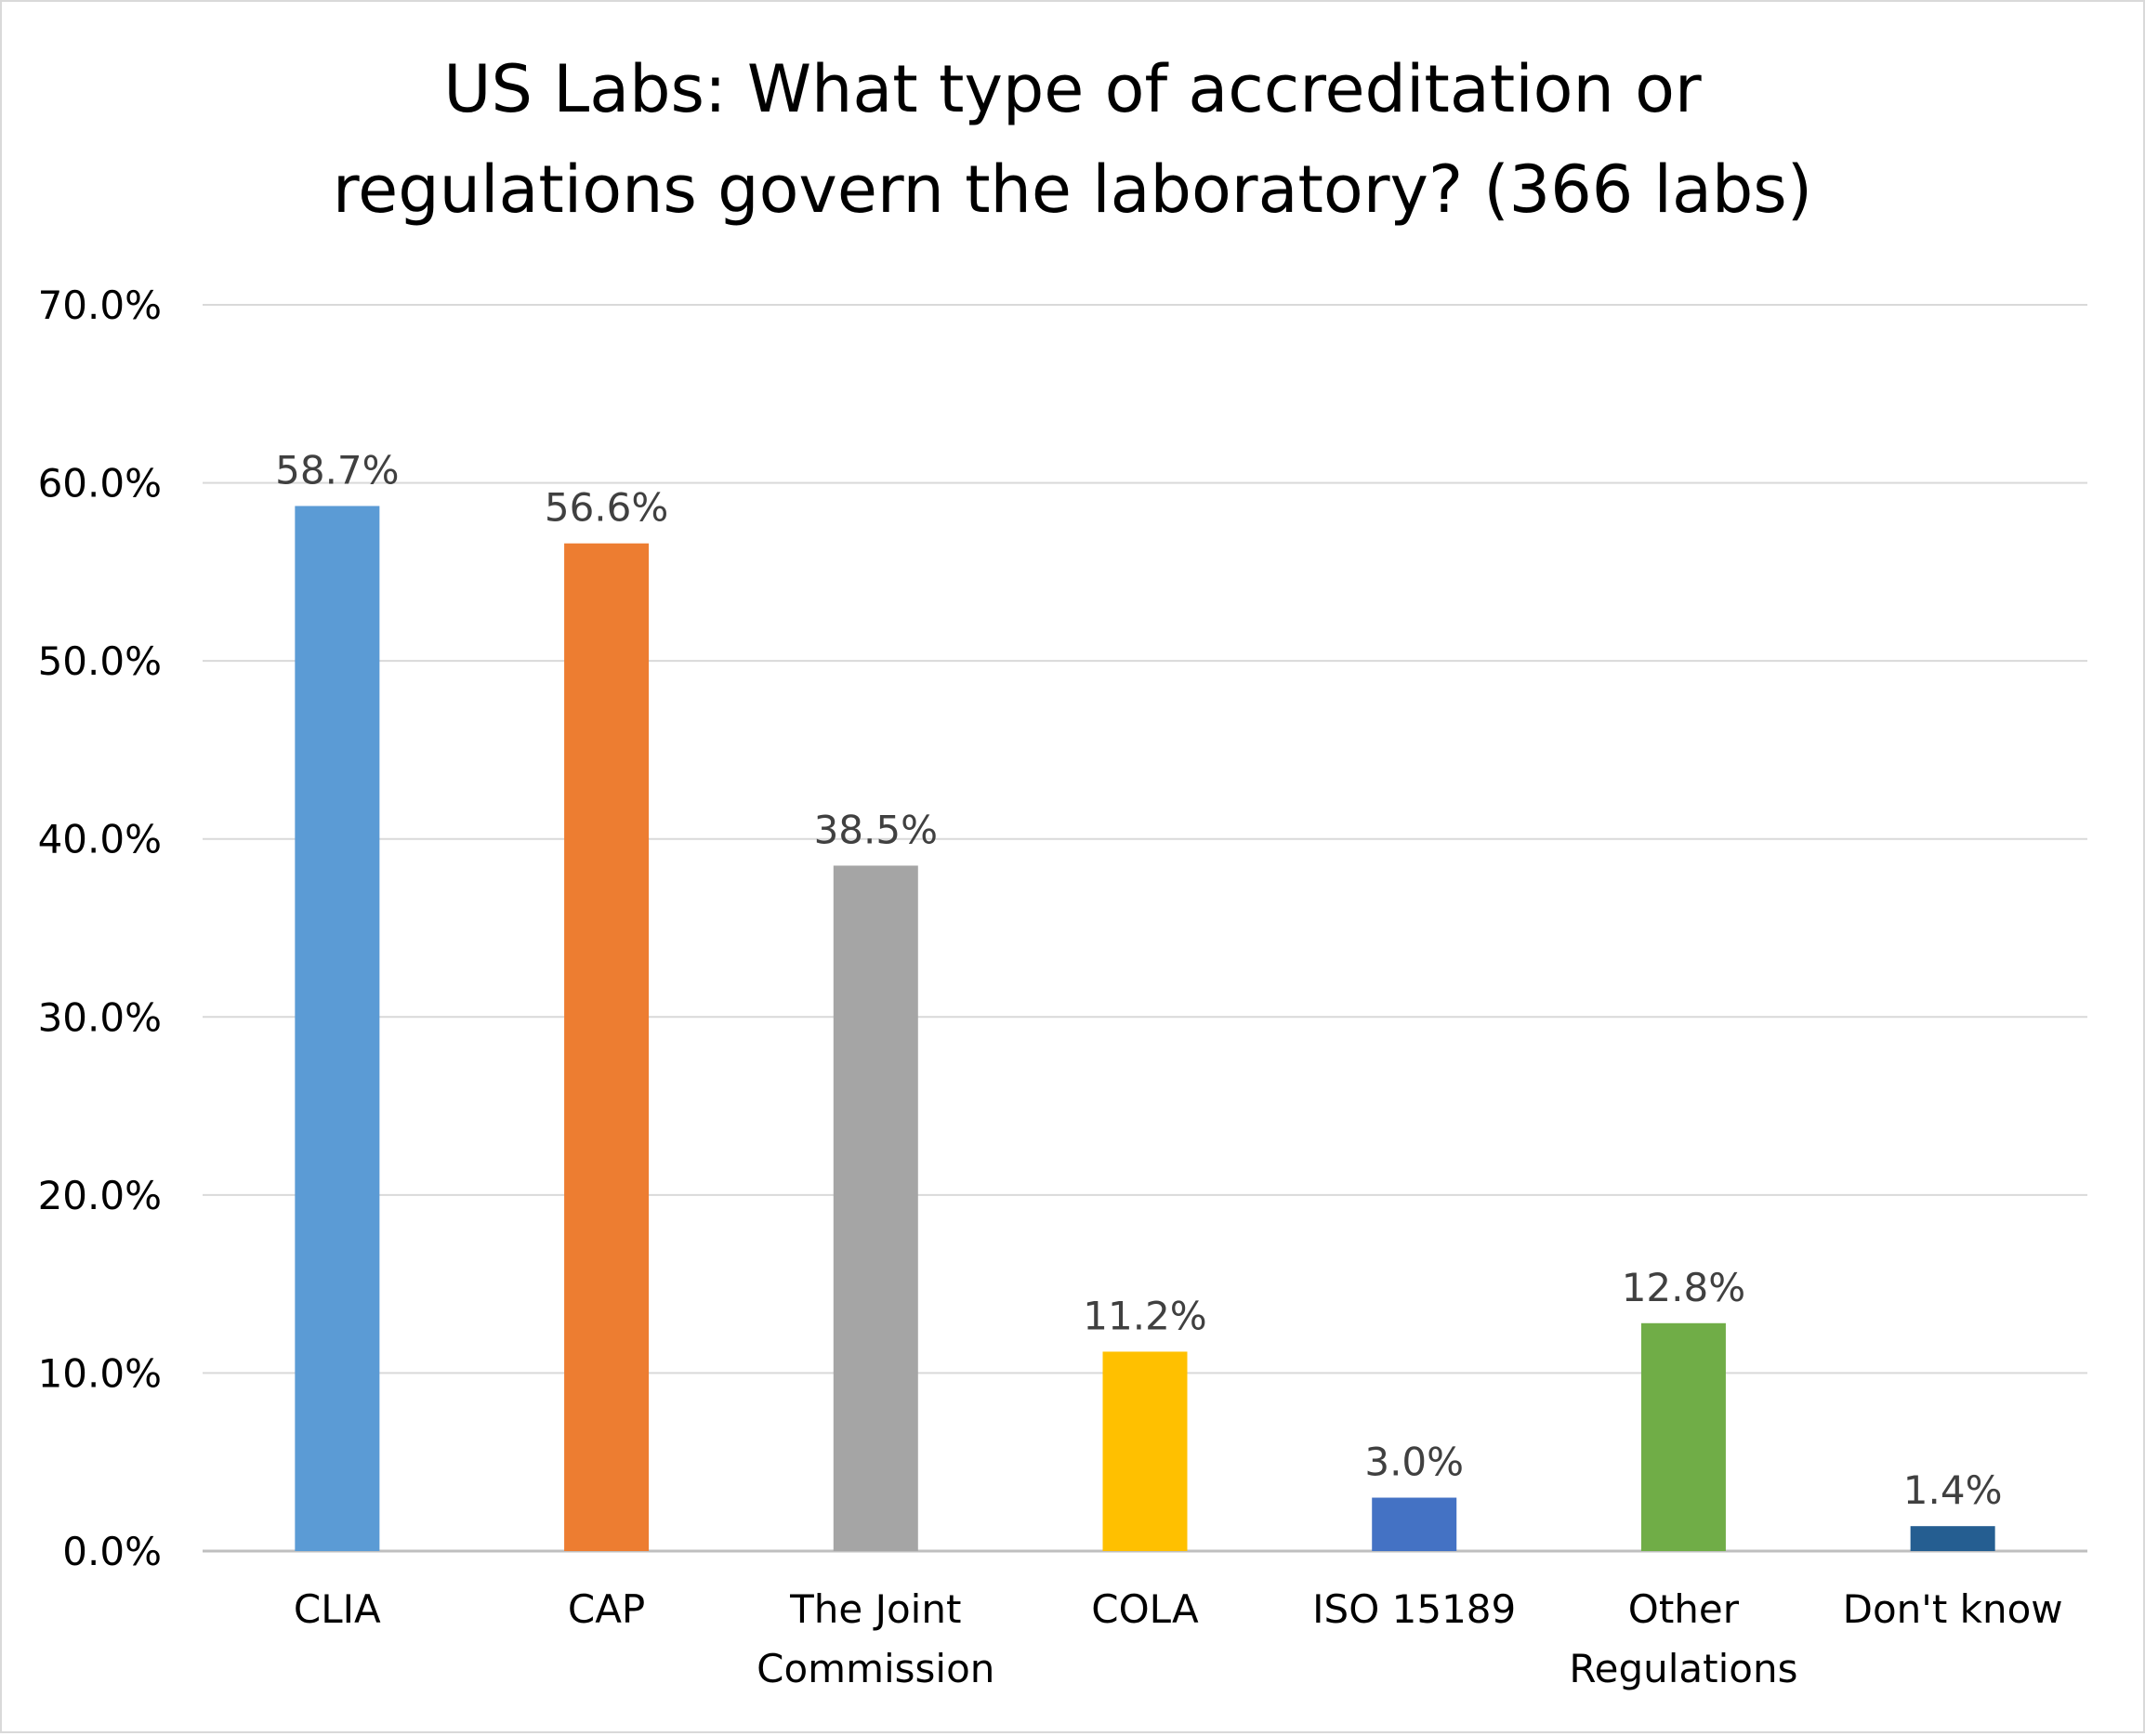 The image size is (2145, 1736). What do you see at coordinates (100, 1017) in the screenshot?
I see `y-tick-label: 30.0%` at bounding box center [100, 1017].